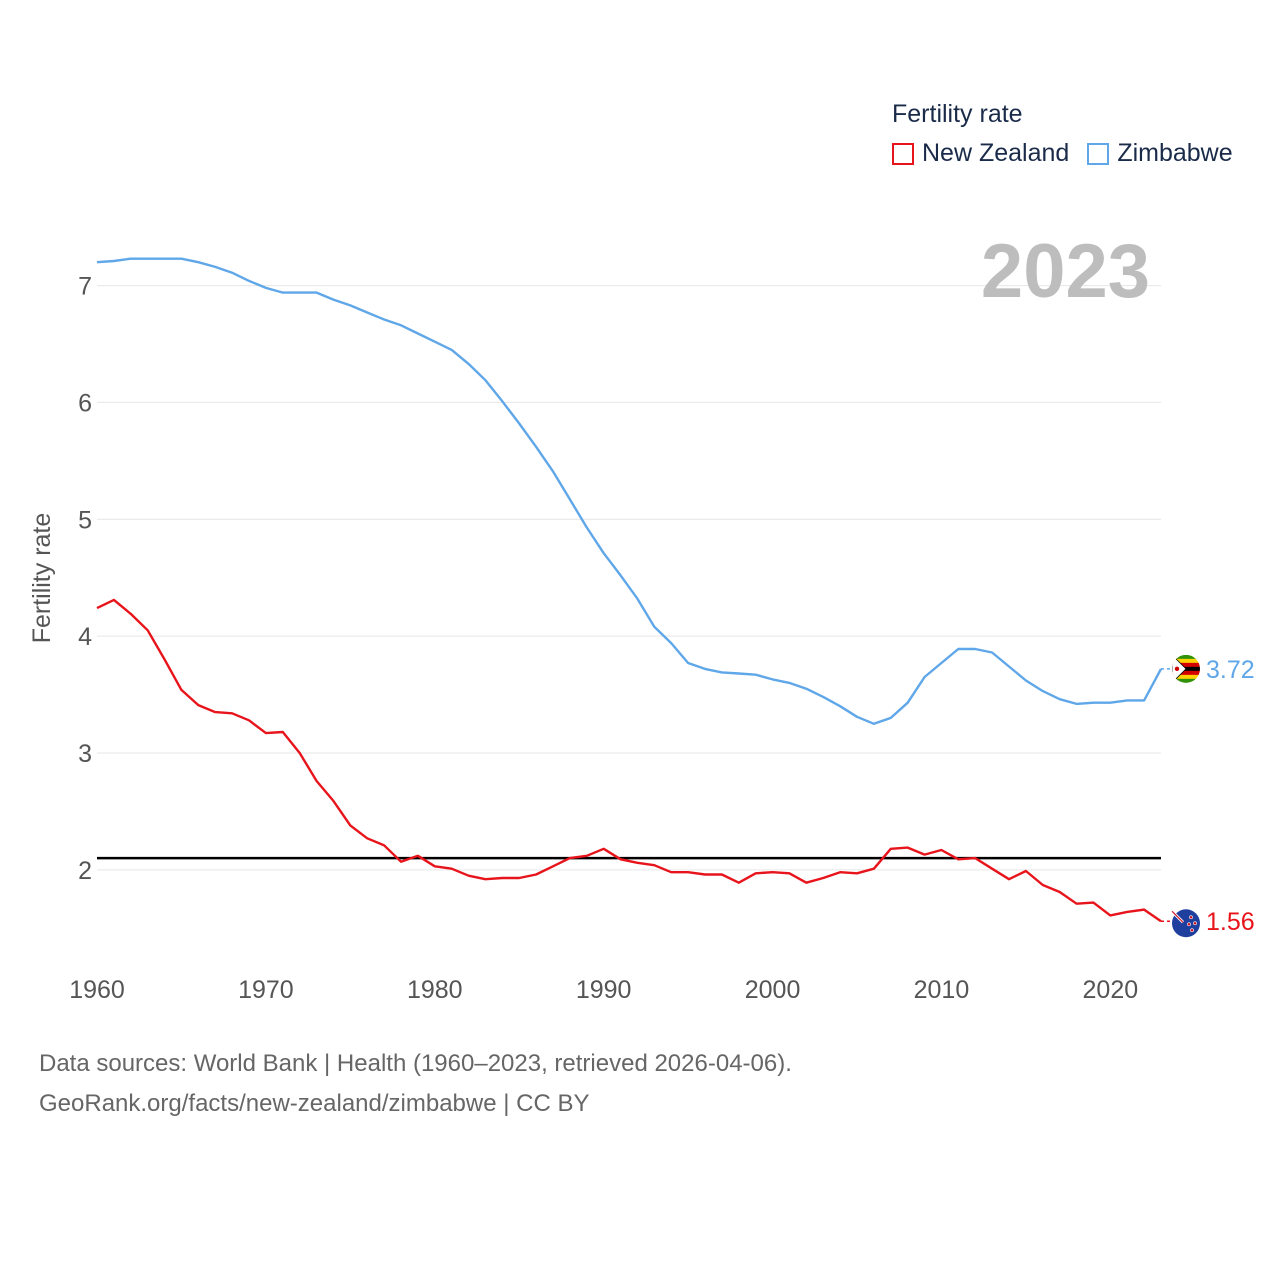  I want to click on legend: Fertility rate New Zealand Zimbabwe, so click(1071, 134).